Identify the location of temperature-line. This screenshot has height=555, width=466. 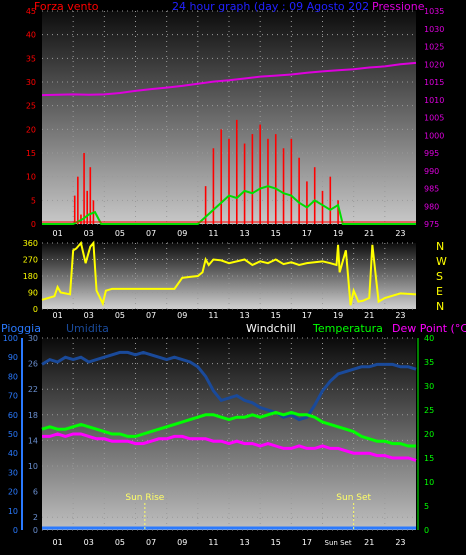
(228, 429).